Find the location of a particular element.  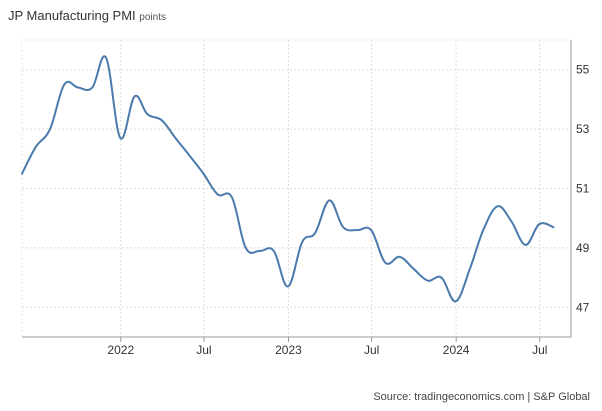

chart-title-text: JP Manufacturing PMI is located at coordinates (72, 15).